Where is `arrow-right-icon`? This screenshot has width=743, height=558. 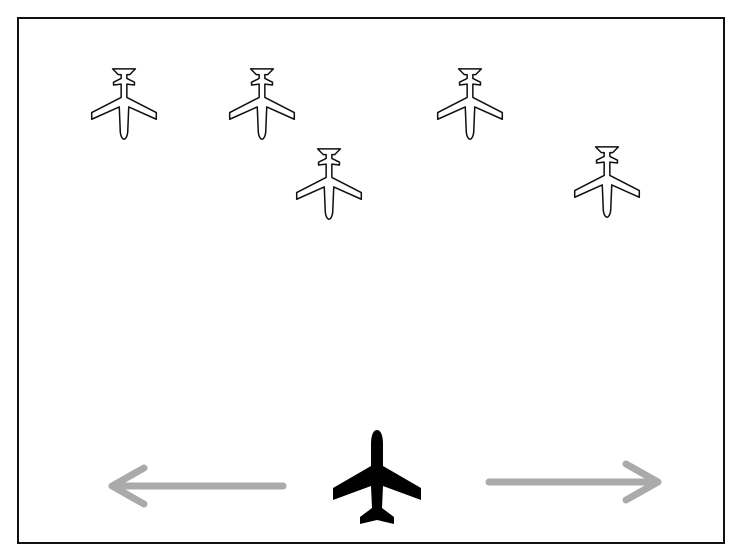 arrow-right-icon is located at coordinates (573, 482).